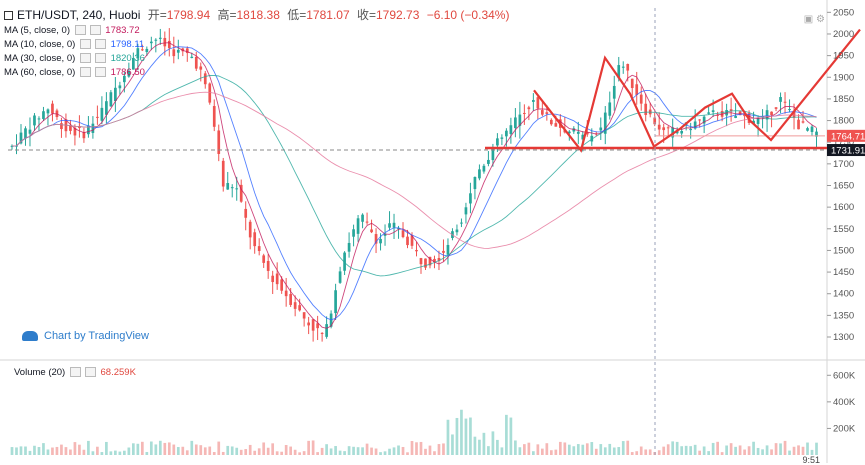 Image resolution: width=865 pixels, height=465 pixels. I want to click on chart-corner-buttons: ▣ ⚙, so click(814, 19).